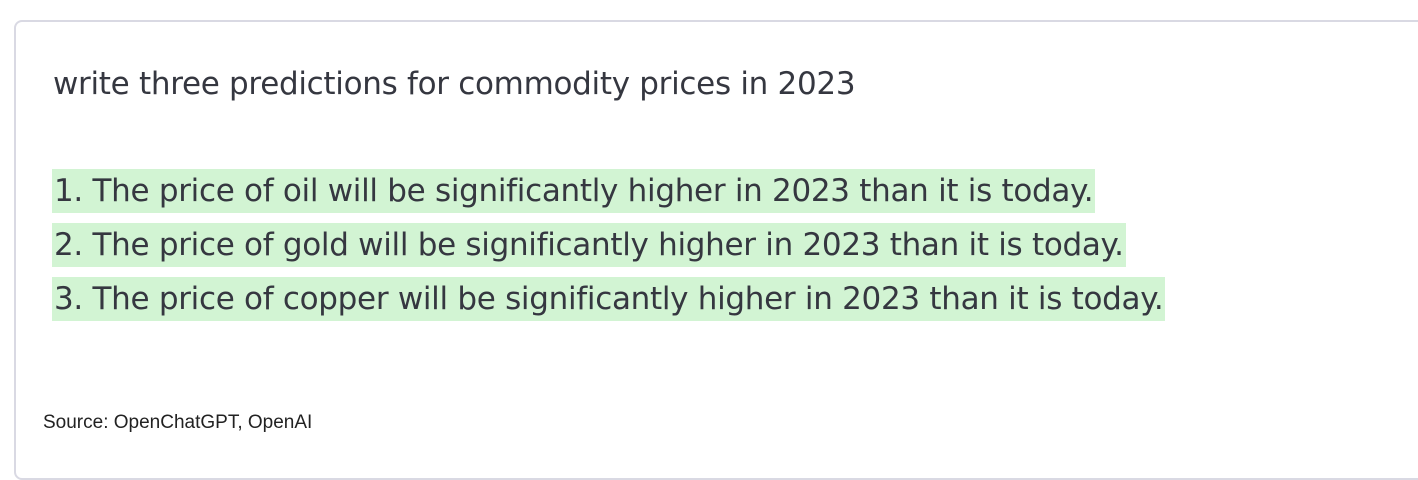 This screenshot has width=1418, height=480. Describe the element at coordinates (178, 422) in the screenshot. I see `source-caption: Source: OpenChatGPT, OpenAI` at that location.